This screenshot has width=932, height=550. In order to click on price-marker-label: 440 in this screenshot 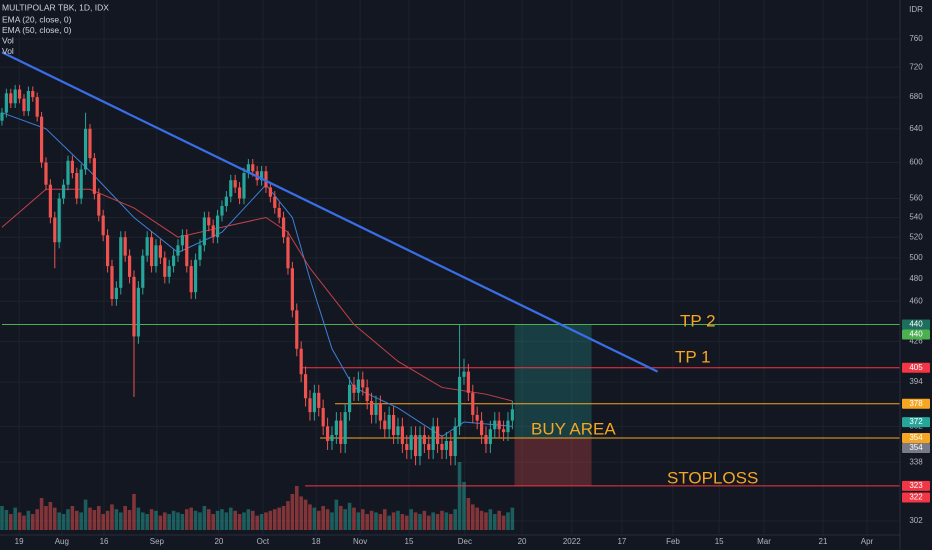, I will do `click(916, 334)`.